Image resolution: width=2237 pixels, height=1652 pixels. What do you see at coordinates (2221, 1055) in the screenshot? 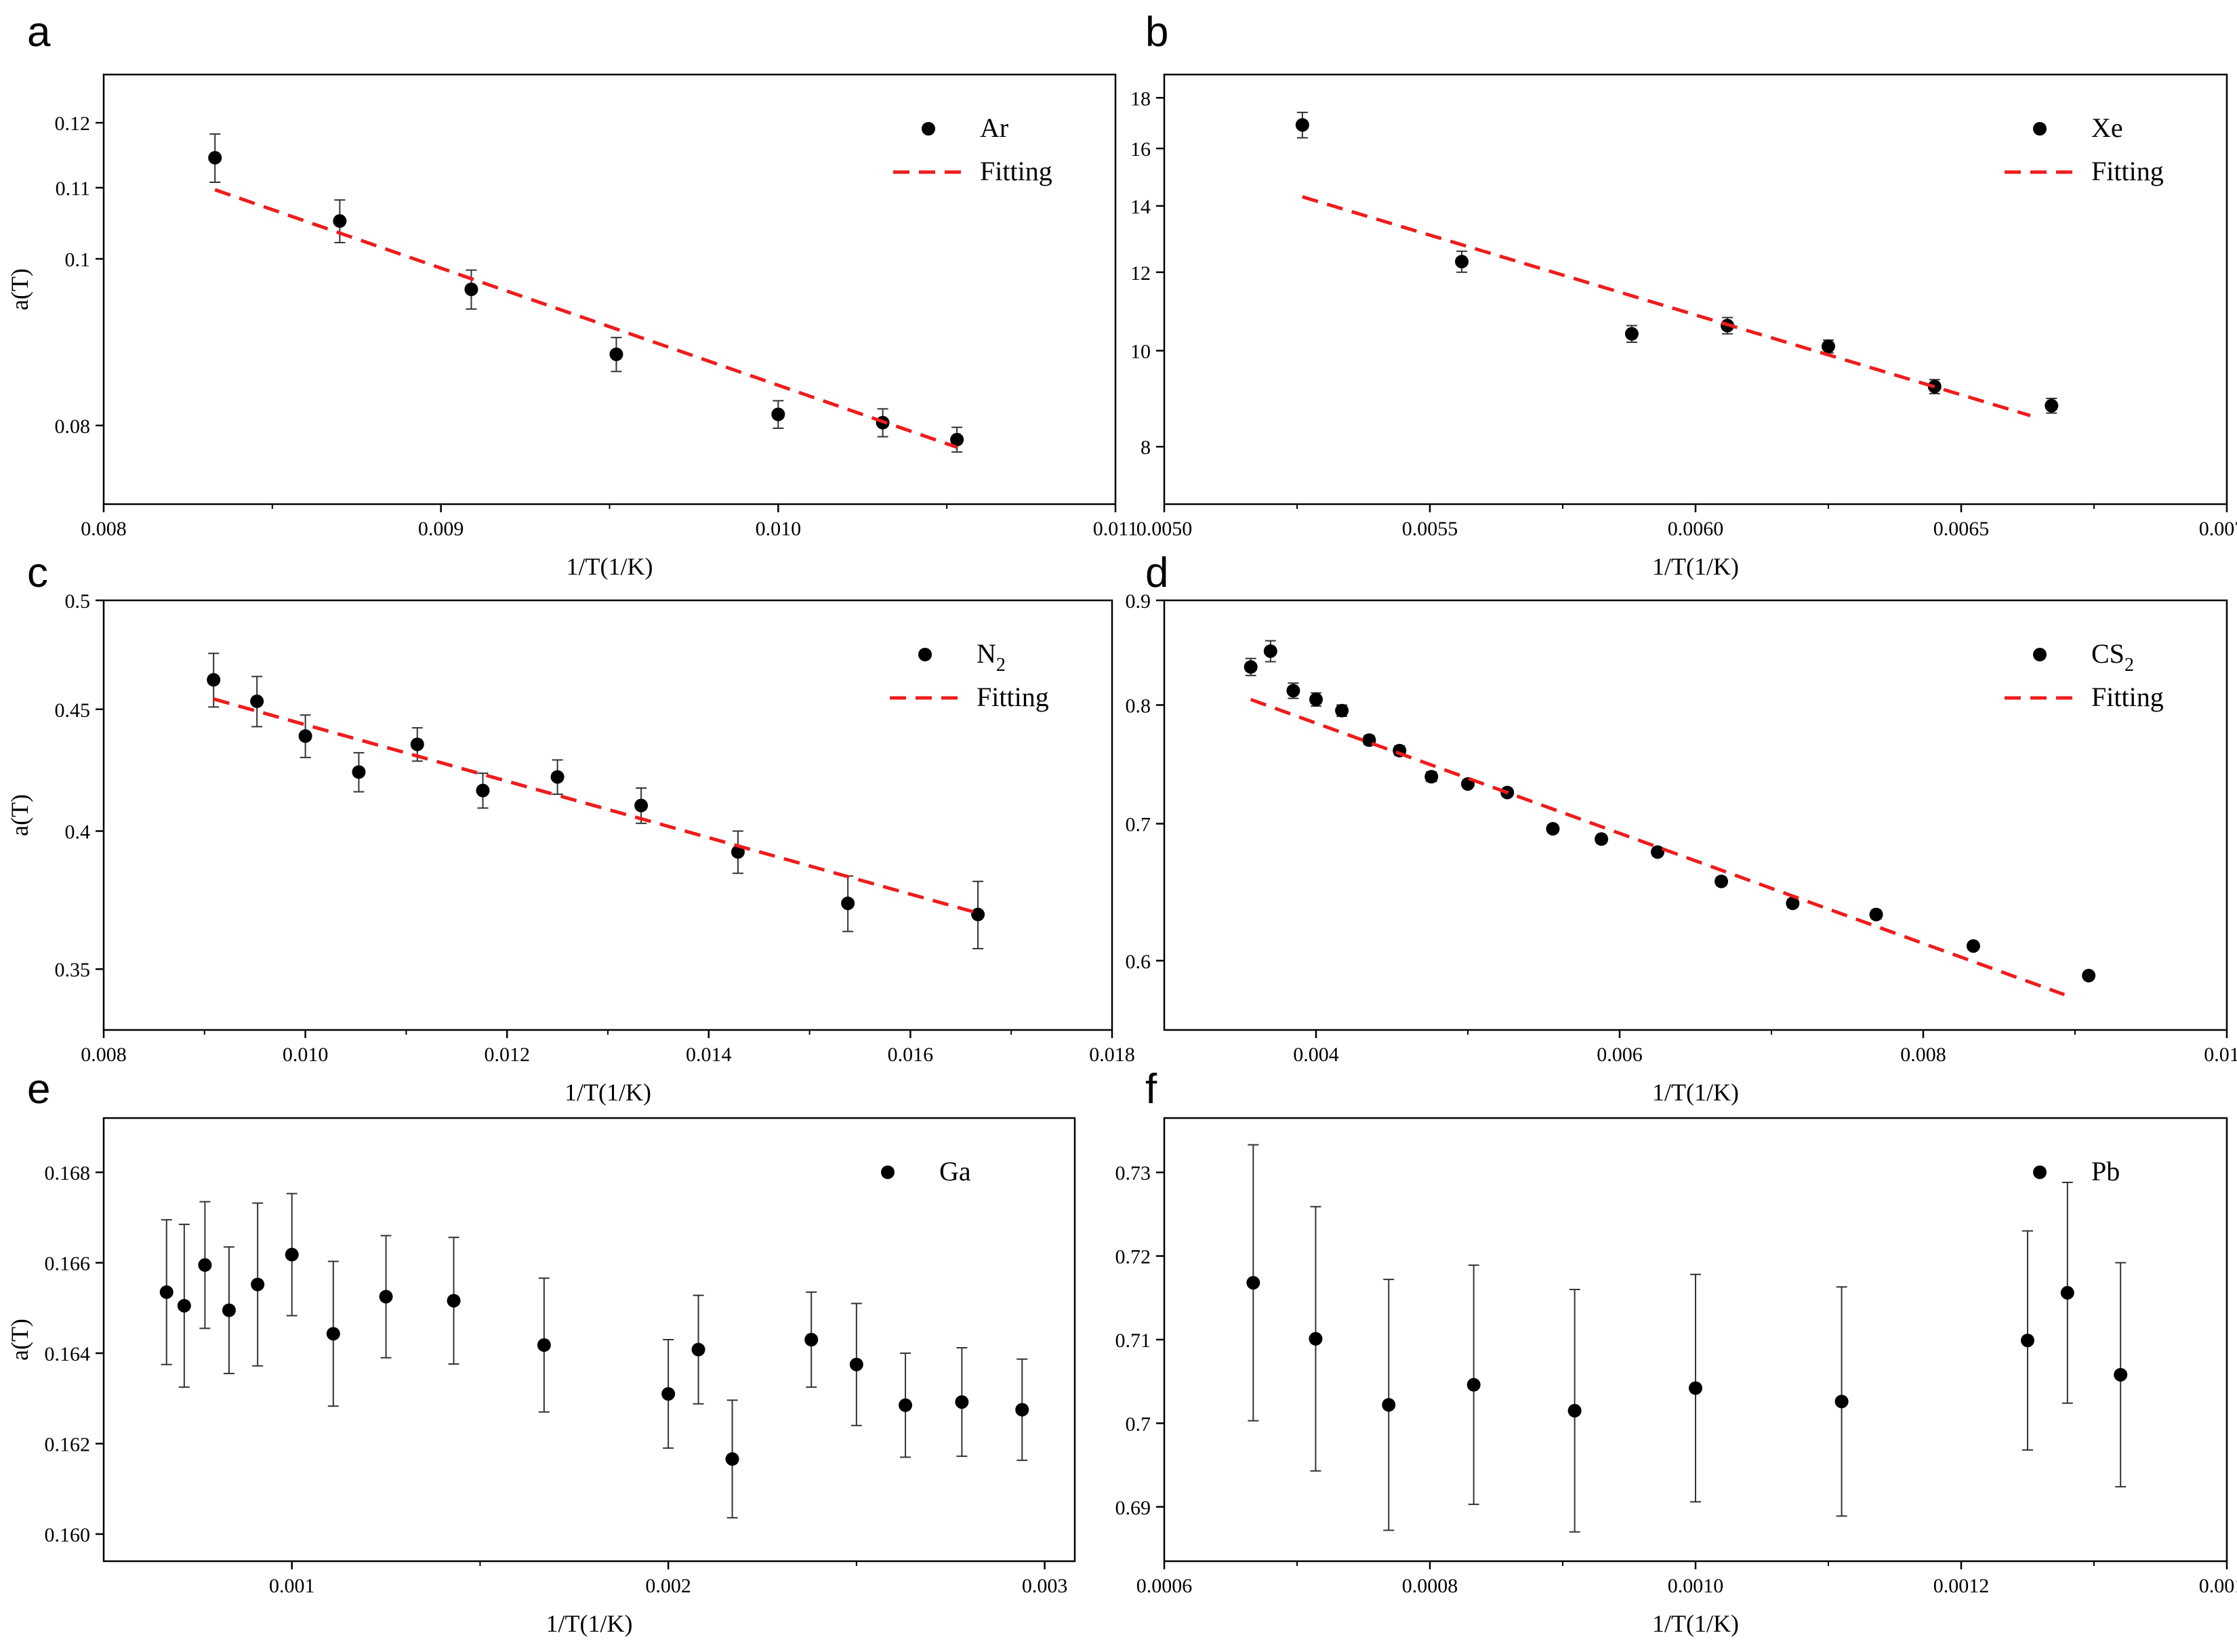
I see `x-tick-label: 0.010` at bounding box center [2221, 1055].